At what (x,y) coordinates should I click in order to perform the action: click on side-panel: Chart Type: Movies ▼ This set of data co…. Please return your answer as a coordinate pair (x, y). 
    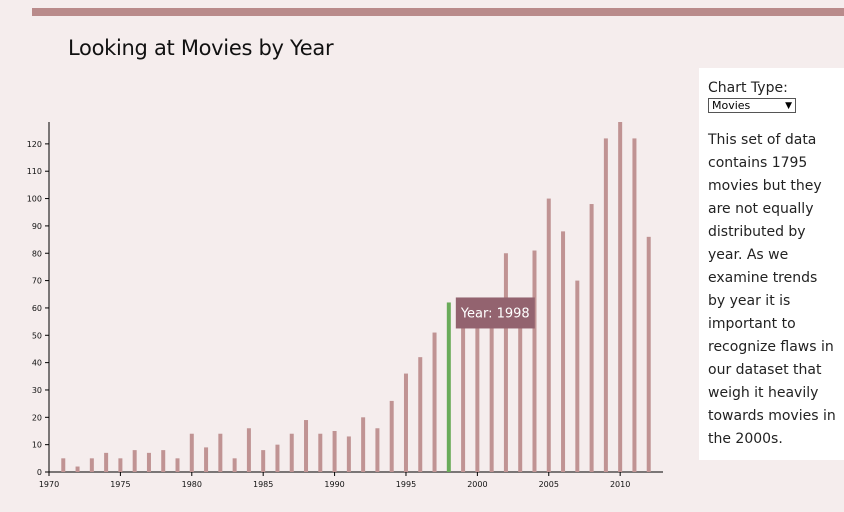
    Looking at the image, I should click on (771, 264).